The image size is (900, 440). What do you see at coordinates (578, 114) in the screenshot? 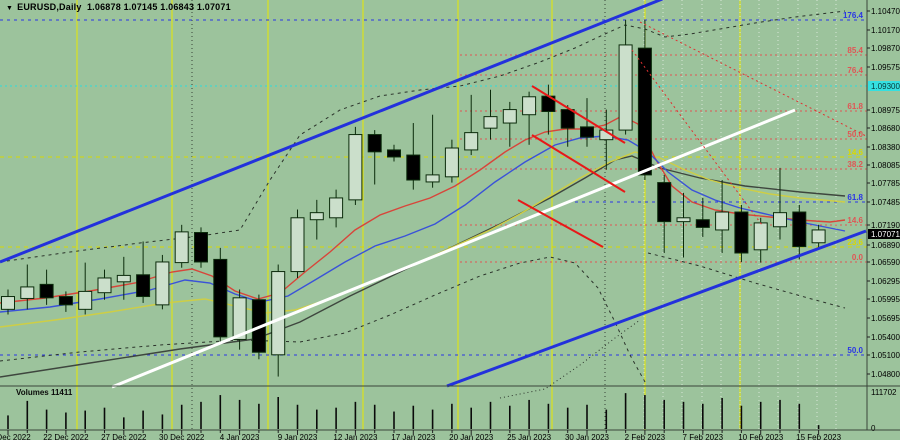
I see `red-channel-upper` at bounding box center [578, 114].